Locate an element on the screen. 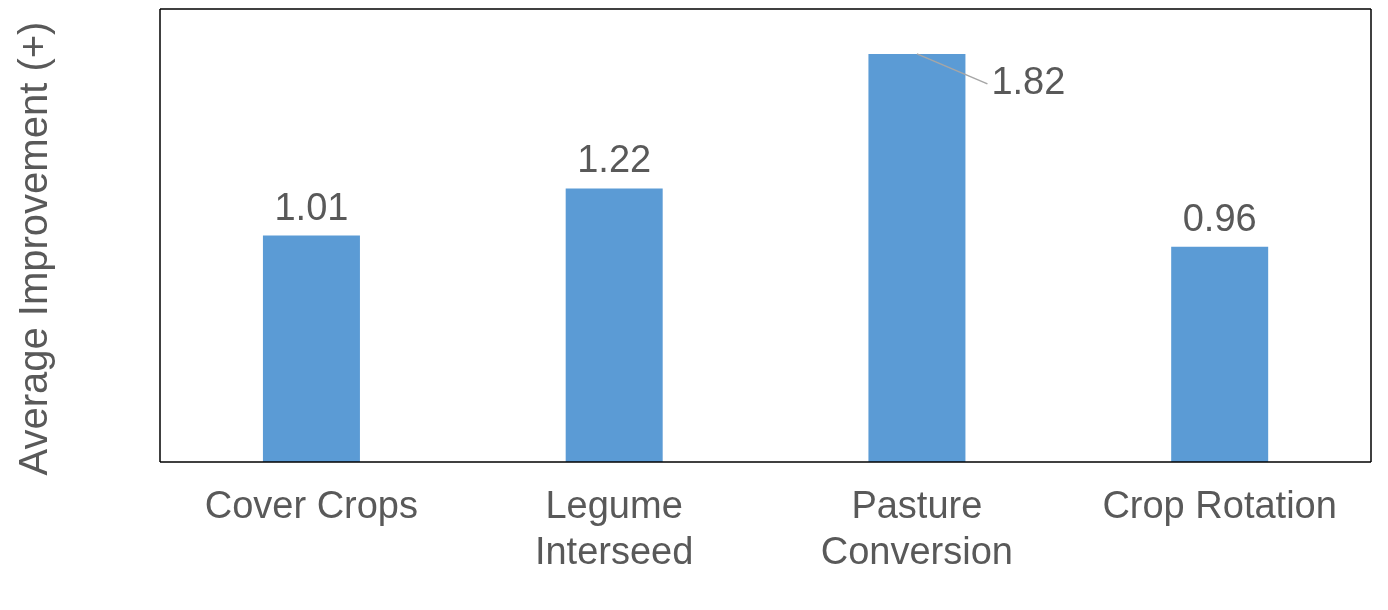 The width and height of the screenshot is (1388, 610). x-tick-label: Legume Interseed is located at coordinates (614, 528).